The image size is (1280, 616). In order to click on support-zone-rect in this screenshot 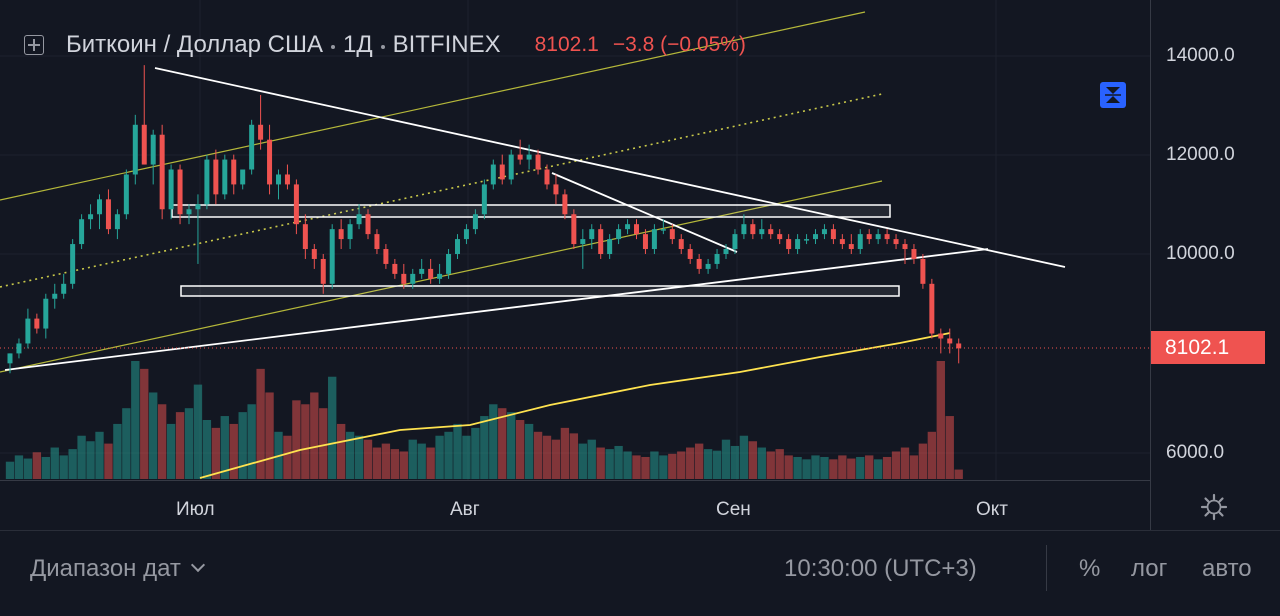, I will do `click(540, 291)`.